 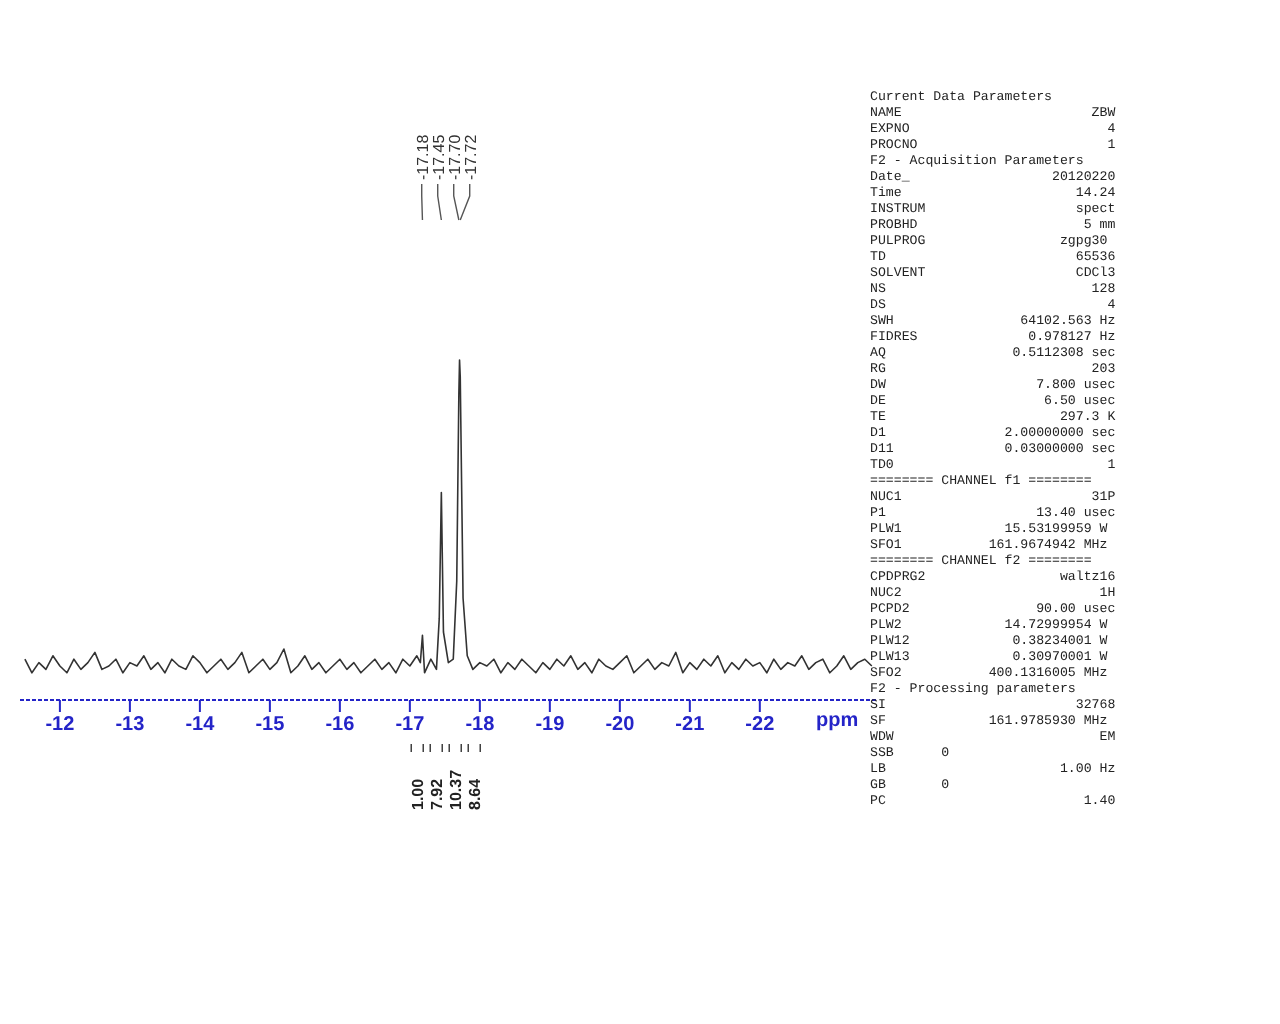 I want to click on x-tick-label: -17, so click(x=410, y=725).